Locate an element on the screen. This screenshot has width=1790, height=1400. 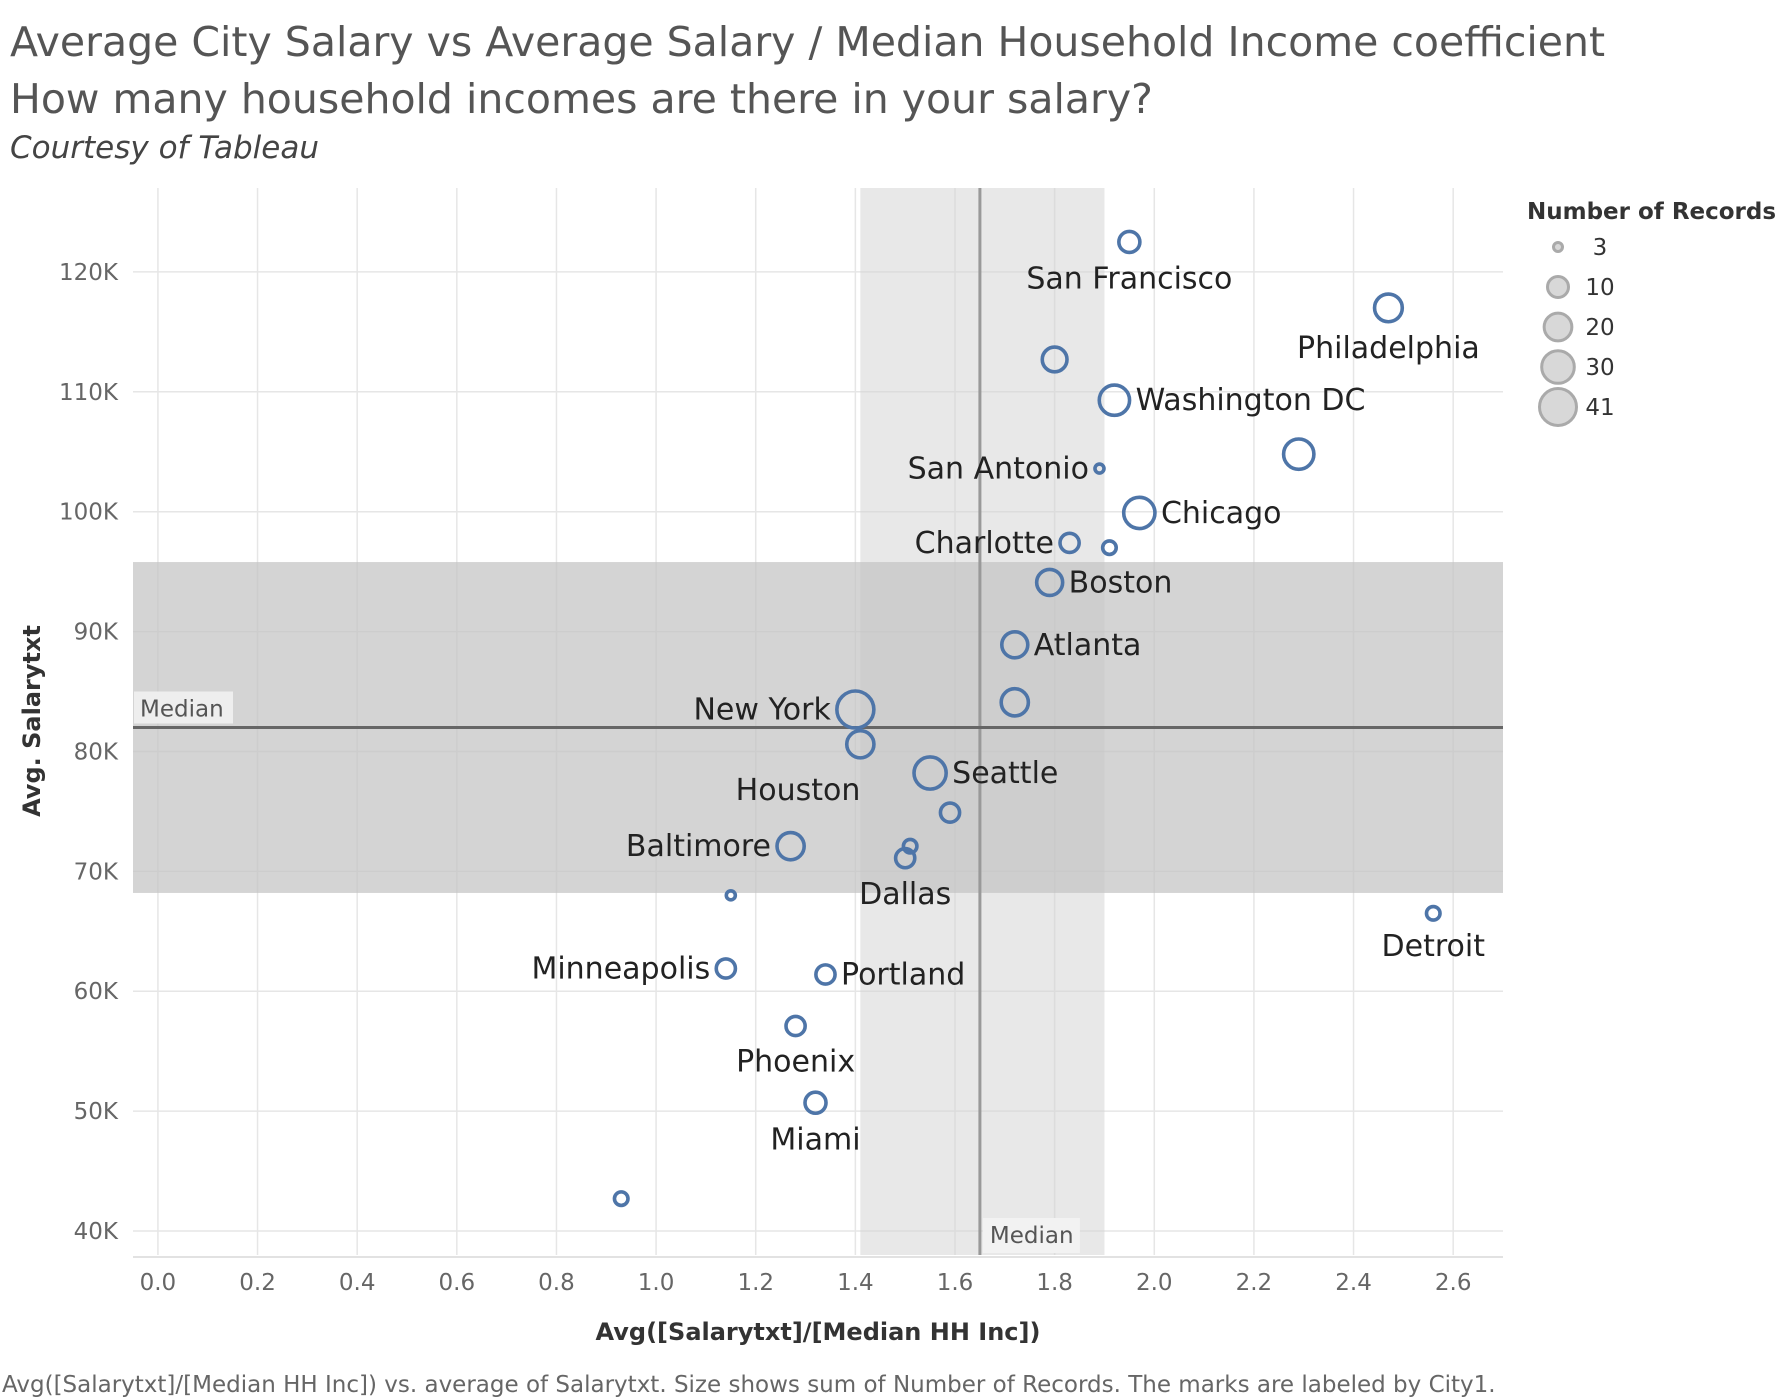
y-median-label-box is located at coordinates (183, 707).